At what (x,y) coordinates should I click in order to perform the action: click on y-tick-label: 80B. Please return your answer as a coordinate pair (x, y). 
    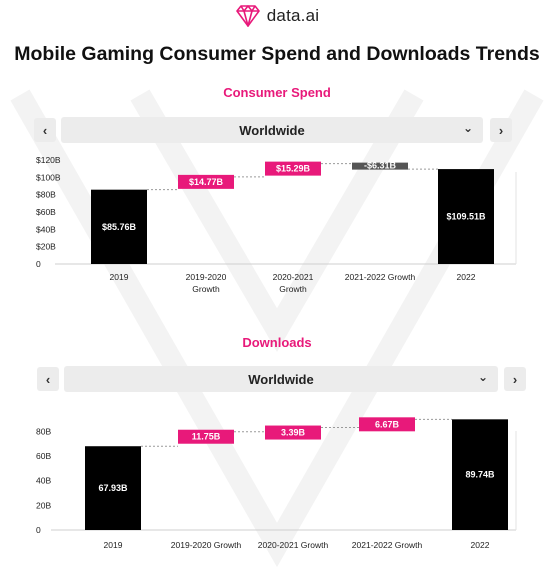
    Looking at the image, I should click on (43, 431).